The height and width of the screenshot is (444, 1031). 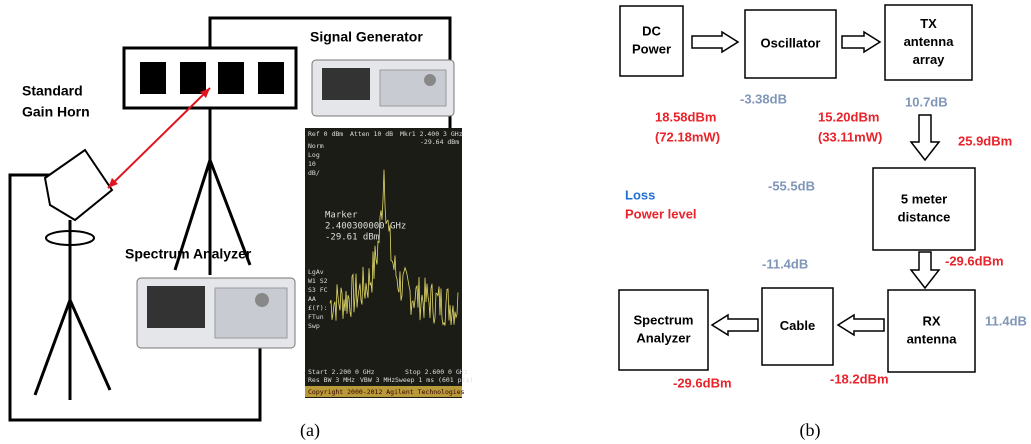 What do you see at coordinates (929, 59) in the screenshot?
I see `block-label: array` at bounding box center [929, 59].